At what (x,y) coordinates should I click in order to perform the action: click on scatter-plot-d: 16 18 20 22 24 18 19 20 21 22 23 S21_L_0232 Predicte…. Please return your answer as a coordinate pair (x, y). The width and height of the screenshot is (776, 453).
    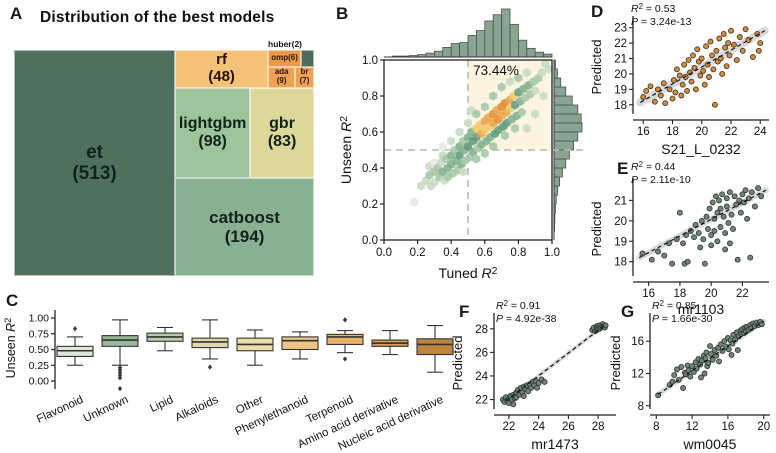
    Looking at the image, I should click on (680, 79).